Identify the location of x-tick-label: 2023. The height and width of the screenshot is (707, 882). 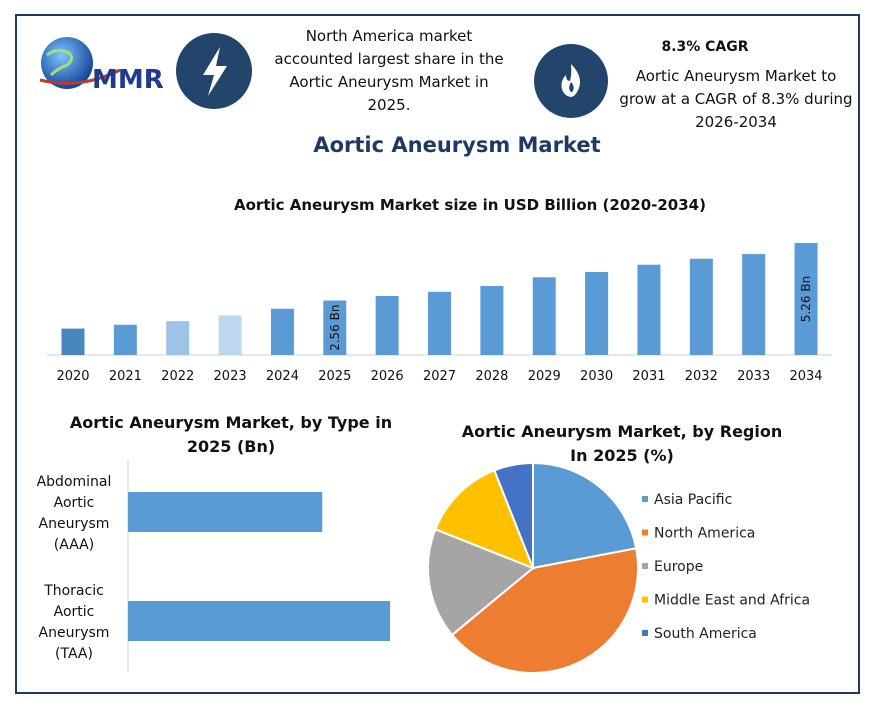
(230, 376).